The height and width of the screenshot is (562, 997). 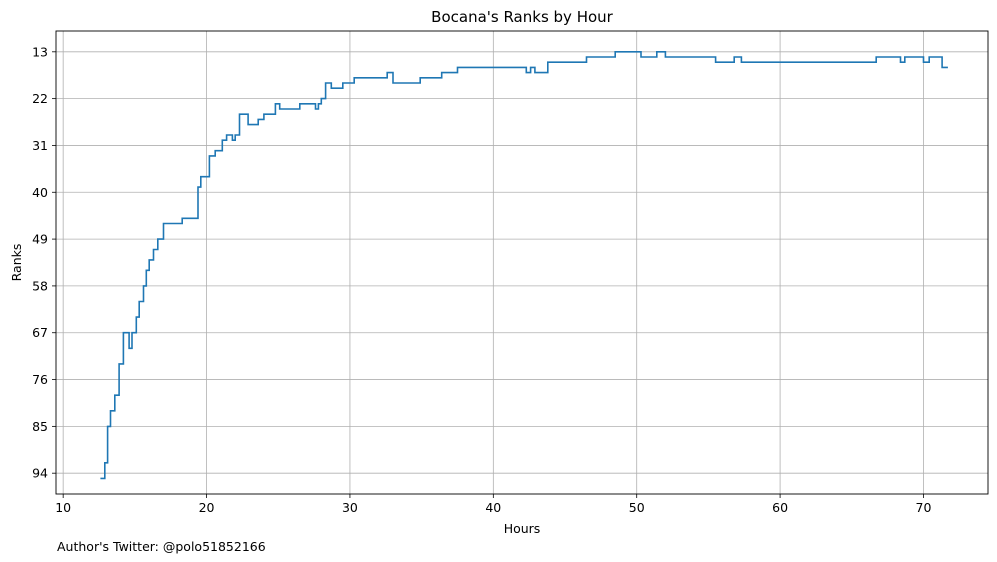 I want to click on chart-title: Bocana's Ranks by Hour, so click(x=522, y=17).